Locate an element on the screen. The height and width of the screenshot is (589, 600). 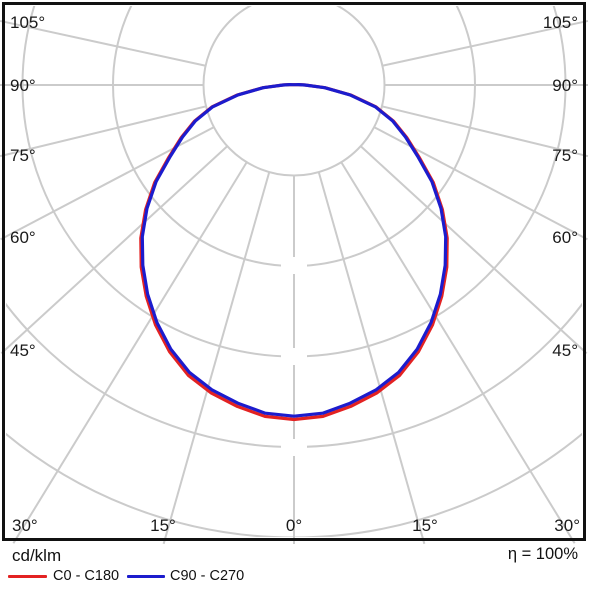
c90-c270-line-swatch is located at coordinates (146, 576).